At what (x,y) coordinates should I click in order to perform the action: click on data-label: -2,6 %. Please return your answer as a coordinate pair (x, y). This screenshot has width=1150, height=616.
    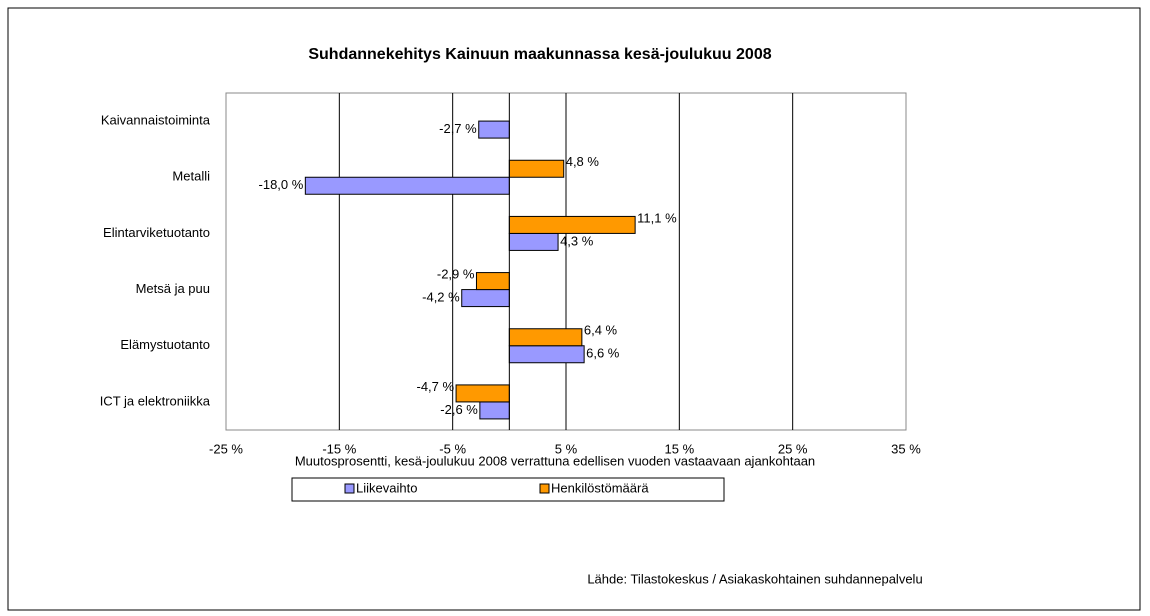
    Looking at the image, I should click on (459, 409).